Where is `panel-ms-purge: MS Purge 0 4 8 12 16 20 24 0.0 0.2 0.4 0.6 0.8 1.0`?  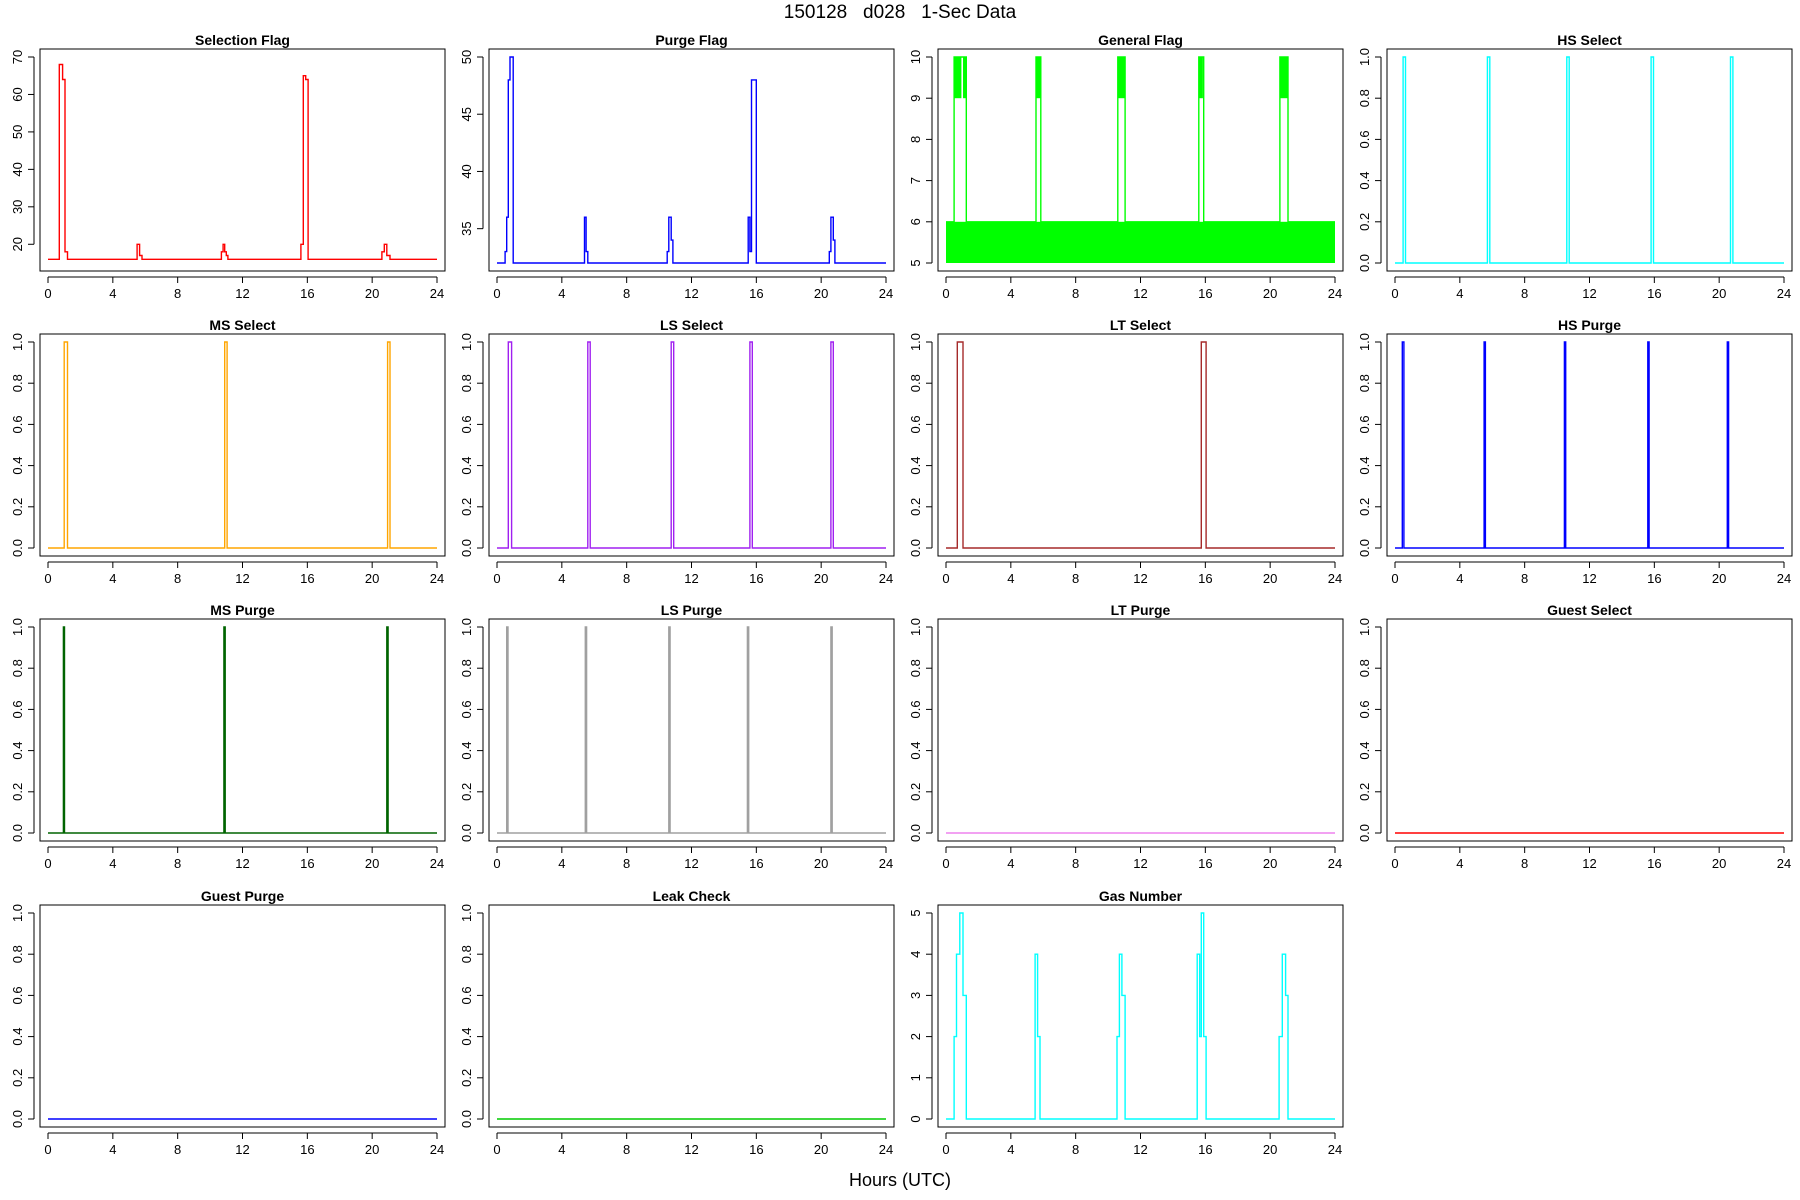 panel-ms-purge: MS Purge 0 4 8 12 16 20 24 0.0 0.2 0.4 0.6 0.8 1.0 is located at coordinates (228, 736).